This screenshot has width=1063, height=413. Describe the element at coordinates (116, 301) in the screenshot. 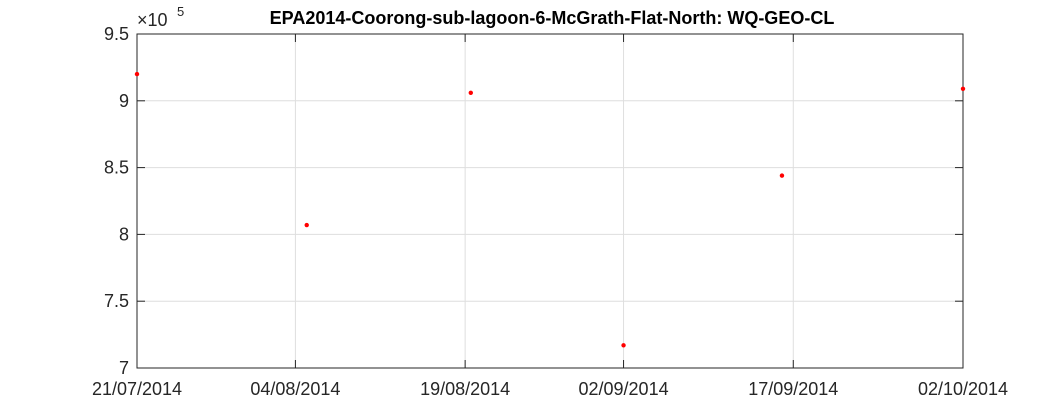

I see `y-tick-label: 7.5` at that location.